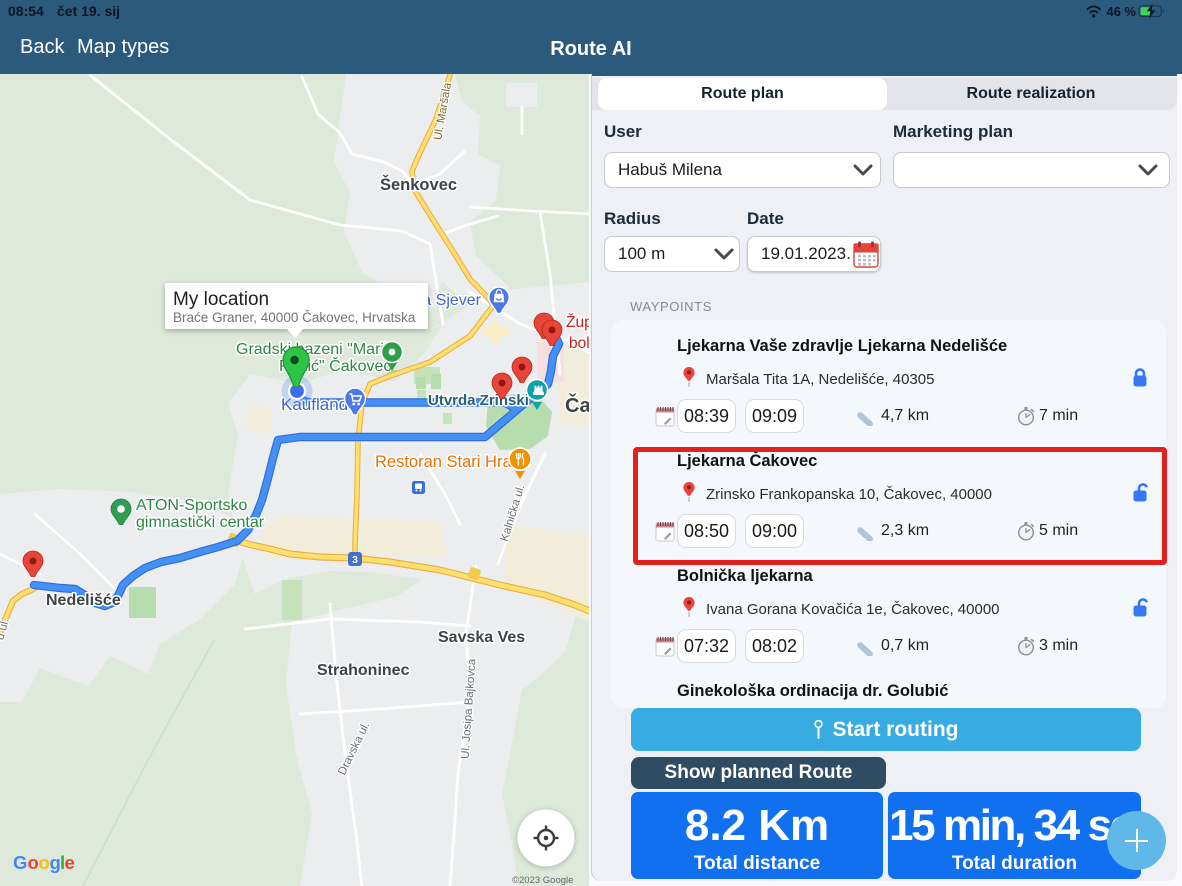 This screenshot has width=1182, height=886. Describe the element at coordinates (294, 317) in the screenshot. I see `svg-text:Braće Graner, 40000 Čakovec, H: Braće Graner, 40000 Čakovec, Hrvatska` at that location.